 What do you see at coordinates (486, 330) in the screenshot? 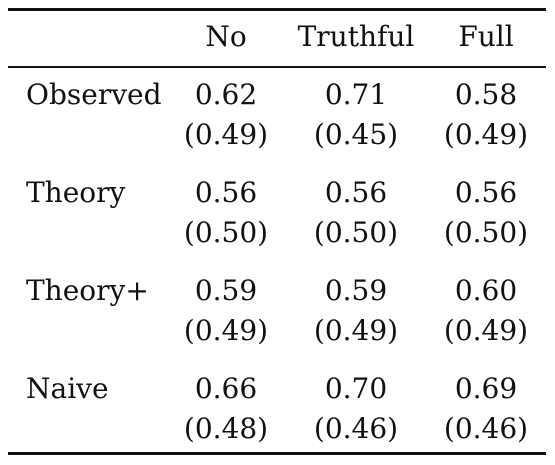
I see `se-theory-plus-full: (0.49)` at bounding box center [486, 330].